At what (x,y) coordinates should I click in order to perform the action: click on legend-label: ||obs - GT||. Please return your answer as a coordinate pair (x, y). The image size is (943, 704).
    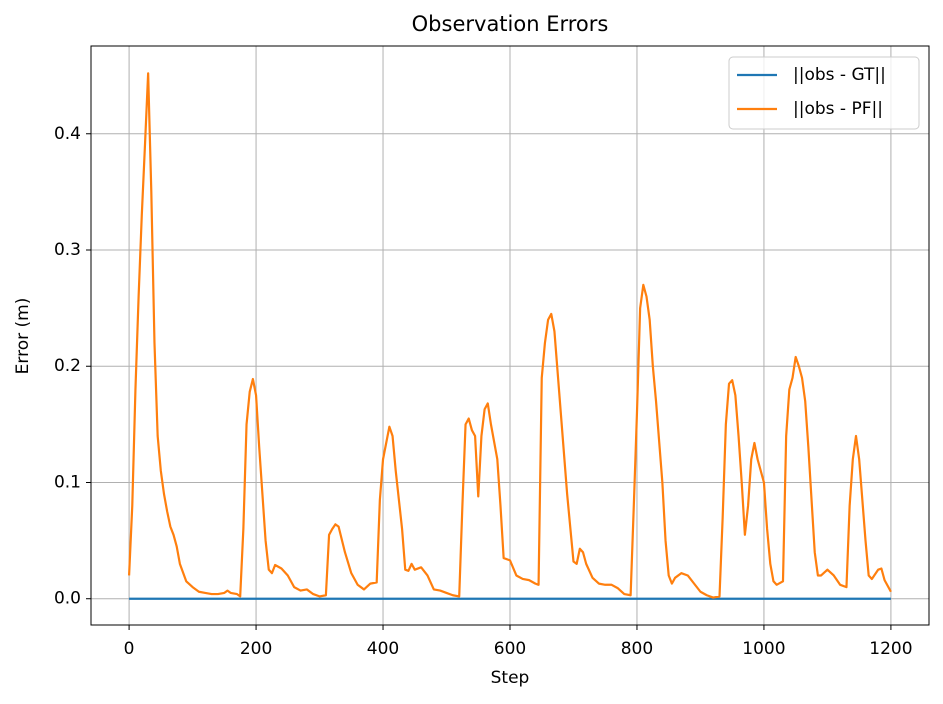
    Looking at the image, I should click on (839, 75).